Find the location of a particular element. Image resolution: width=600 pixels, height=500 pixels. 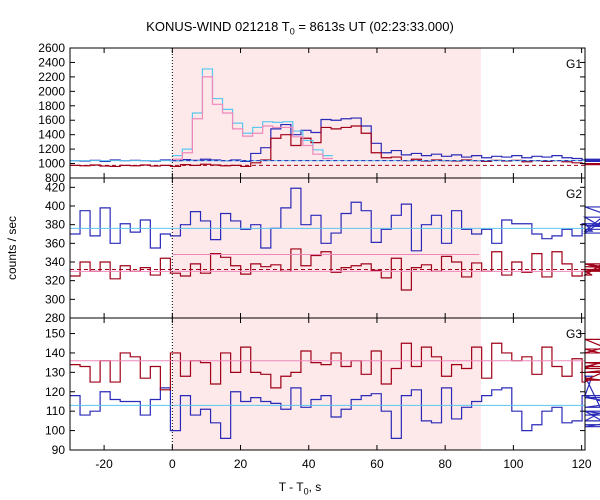

g1-ytick-label: 800 is located at coordinates (55, 178).